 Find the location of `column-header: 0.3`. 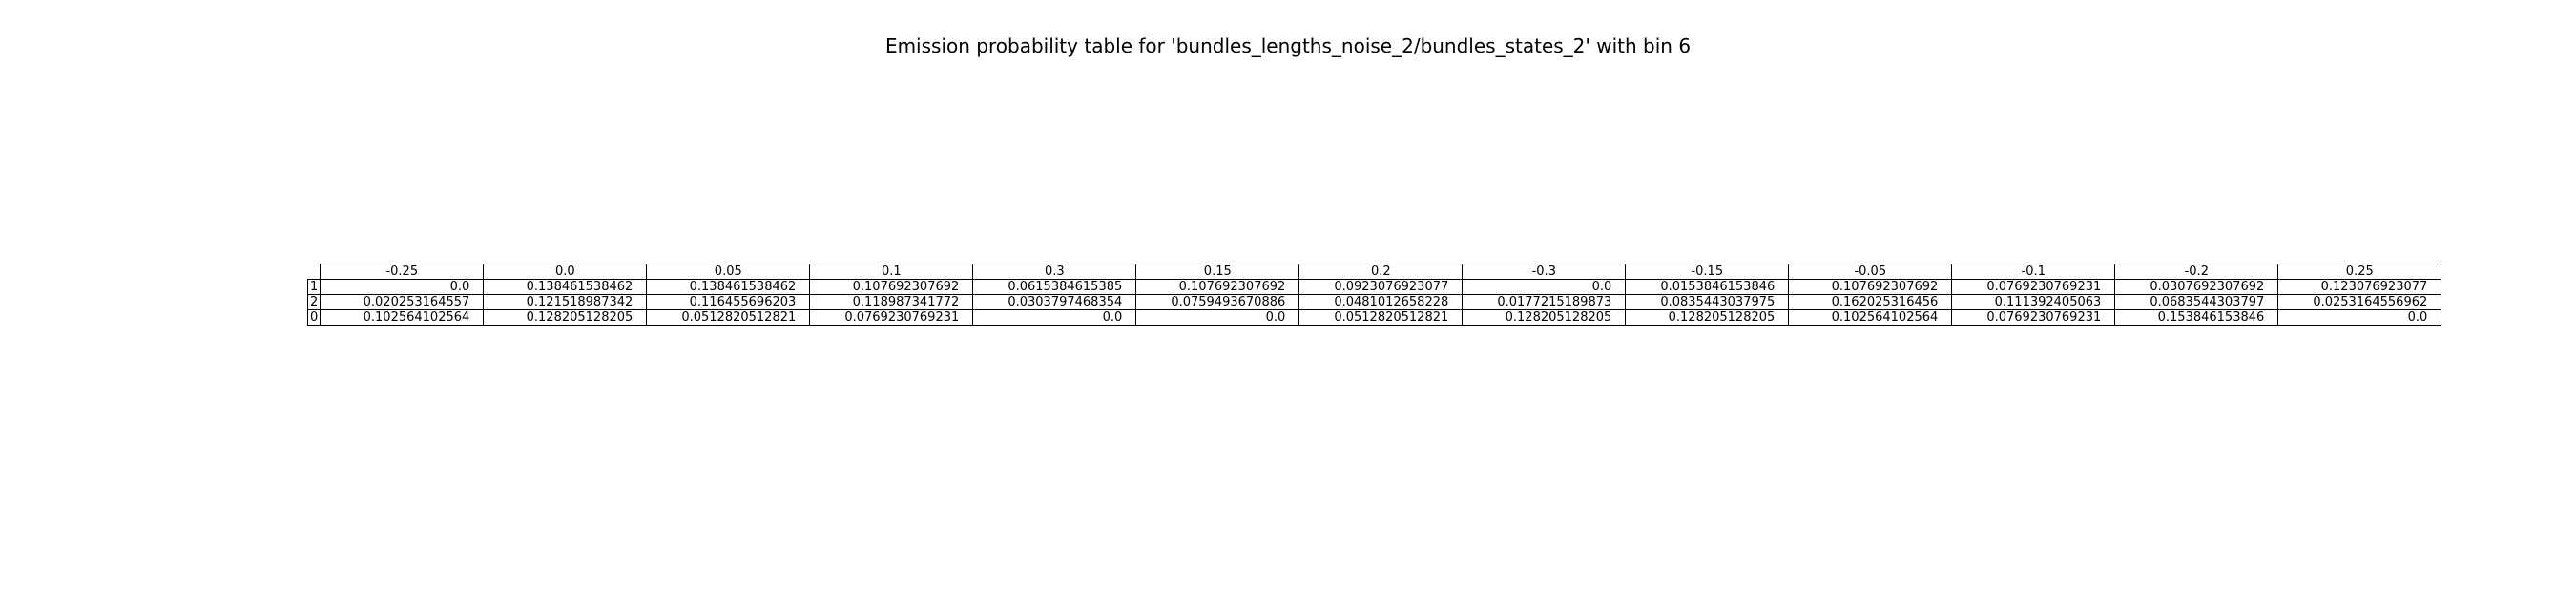

column-header: 0.3 is located at coordinates (1054, 272).